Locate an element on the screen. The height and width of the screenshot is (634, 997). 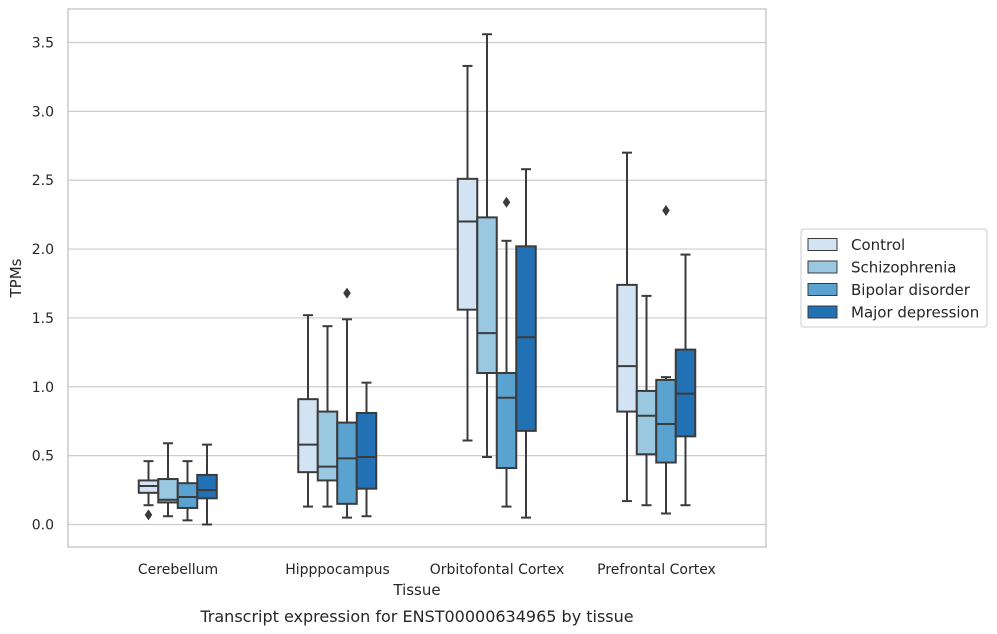
y-tick-label: 0.0 is located at coordinates (43, 526).